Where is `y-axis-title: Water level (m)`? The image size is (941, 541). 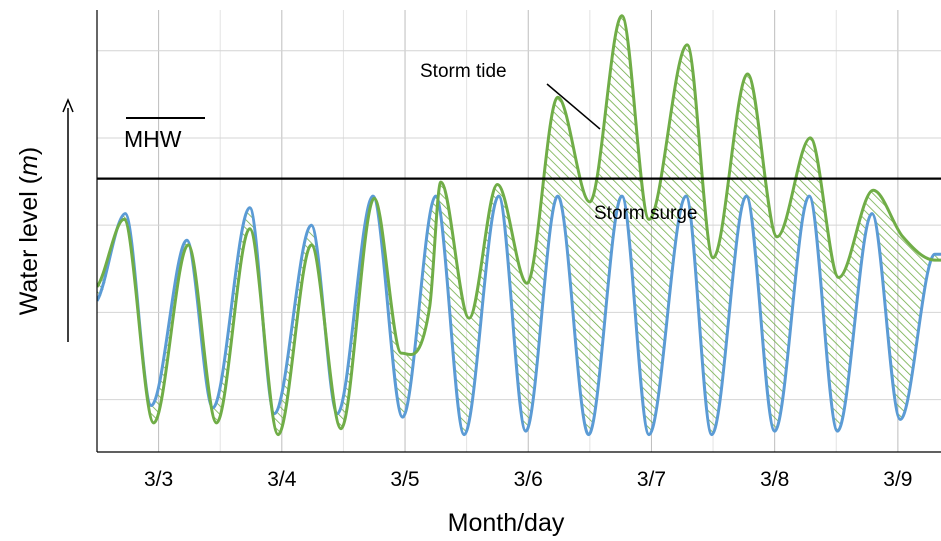
y-axis-title: Water level (m) is located at coordinates (29, 231).